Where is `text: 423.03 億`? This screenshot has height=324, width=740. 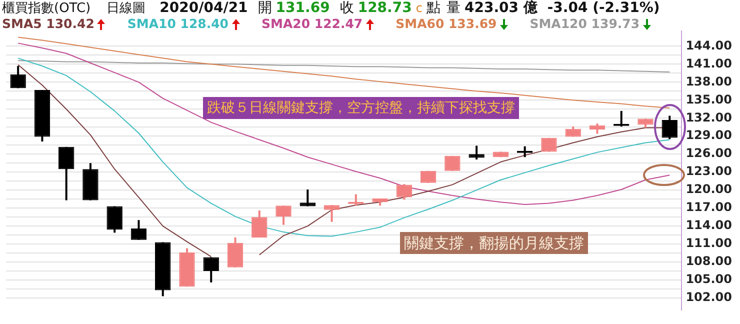 text: 423.03 億 is located at coordinates (501, 8).